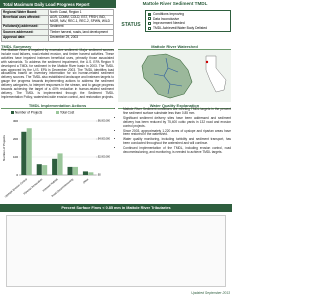  I want to click on info-value: December 29, 2003, so click(81, 38).